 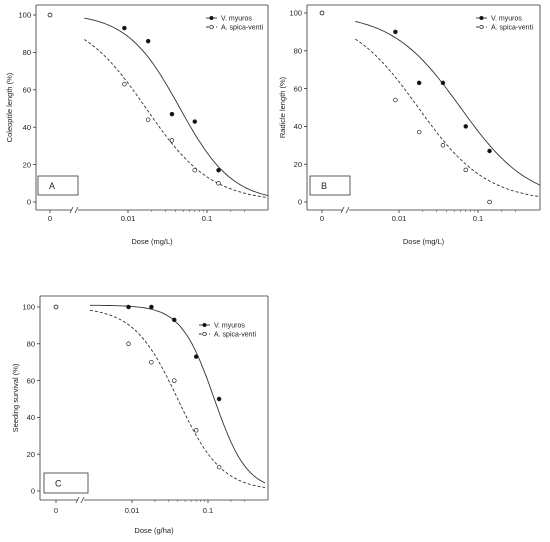 I want to click on panel-label: B, so click(x=324, y=186).